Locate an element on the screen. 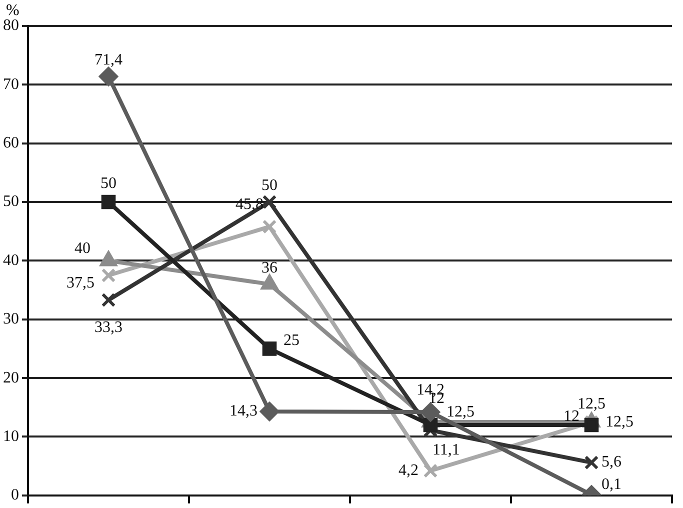 Image resolution: width=683 pixels, height=508 pixels. y-axis-title: % is located at coordinates (13, 10).